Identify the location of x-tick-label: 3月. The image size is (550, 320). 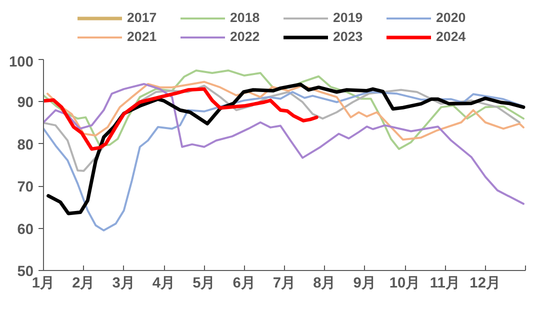
(124, 284).